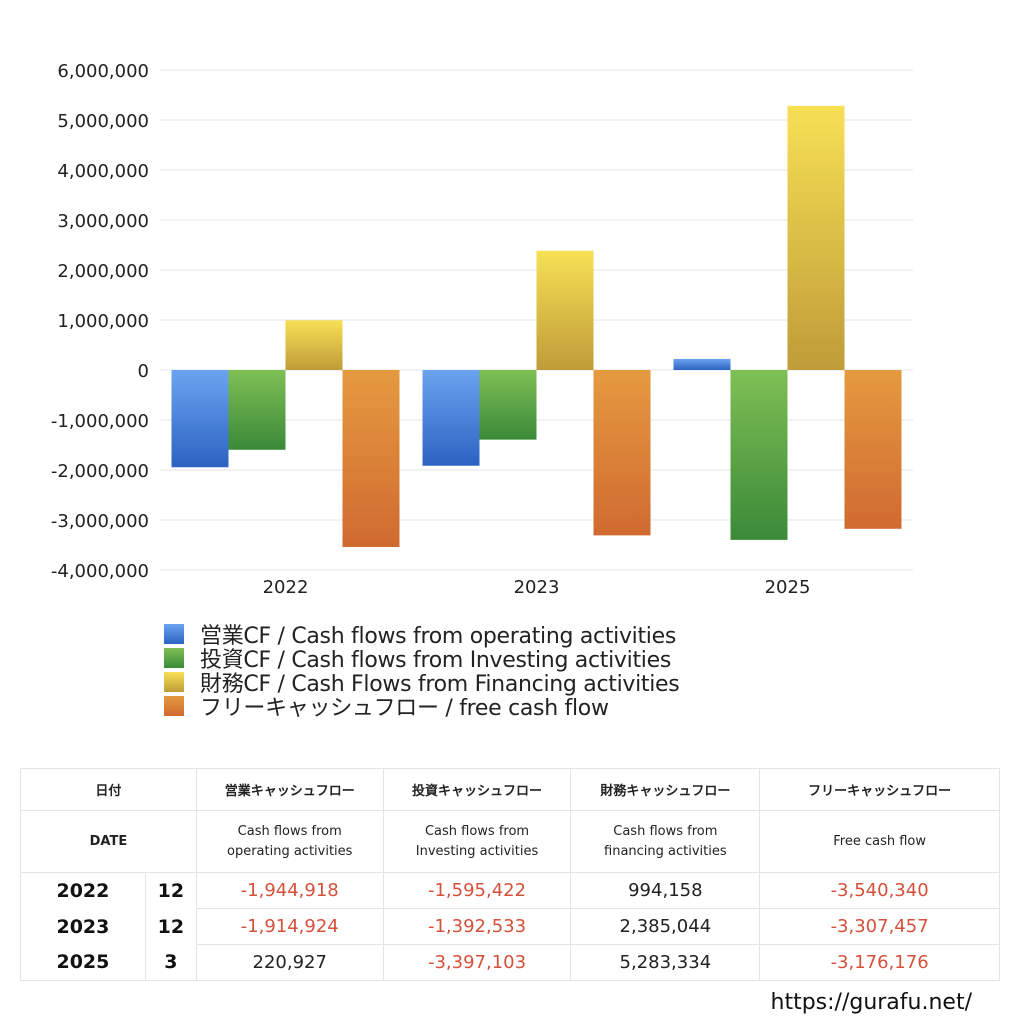 The width and height of the screenshot is (1024, 1024). What do you see at coordinates (143, 371) in the screenshot?
I see `y-tick-label: 0` at bounding box center [143, 371].